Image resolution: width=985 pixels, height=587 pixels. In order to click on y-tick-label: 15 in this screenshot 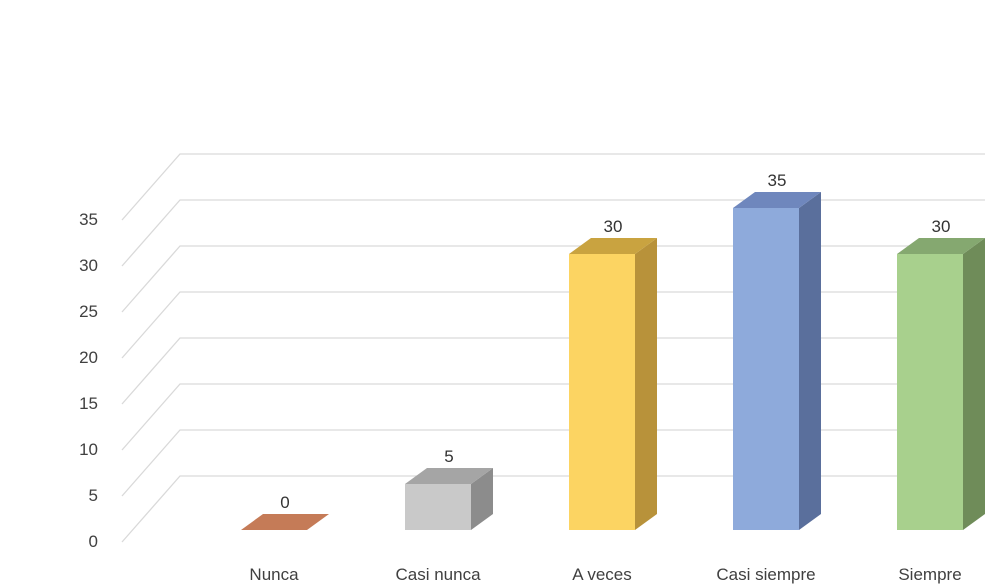, I will do `click(88, 403)`.